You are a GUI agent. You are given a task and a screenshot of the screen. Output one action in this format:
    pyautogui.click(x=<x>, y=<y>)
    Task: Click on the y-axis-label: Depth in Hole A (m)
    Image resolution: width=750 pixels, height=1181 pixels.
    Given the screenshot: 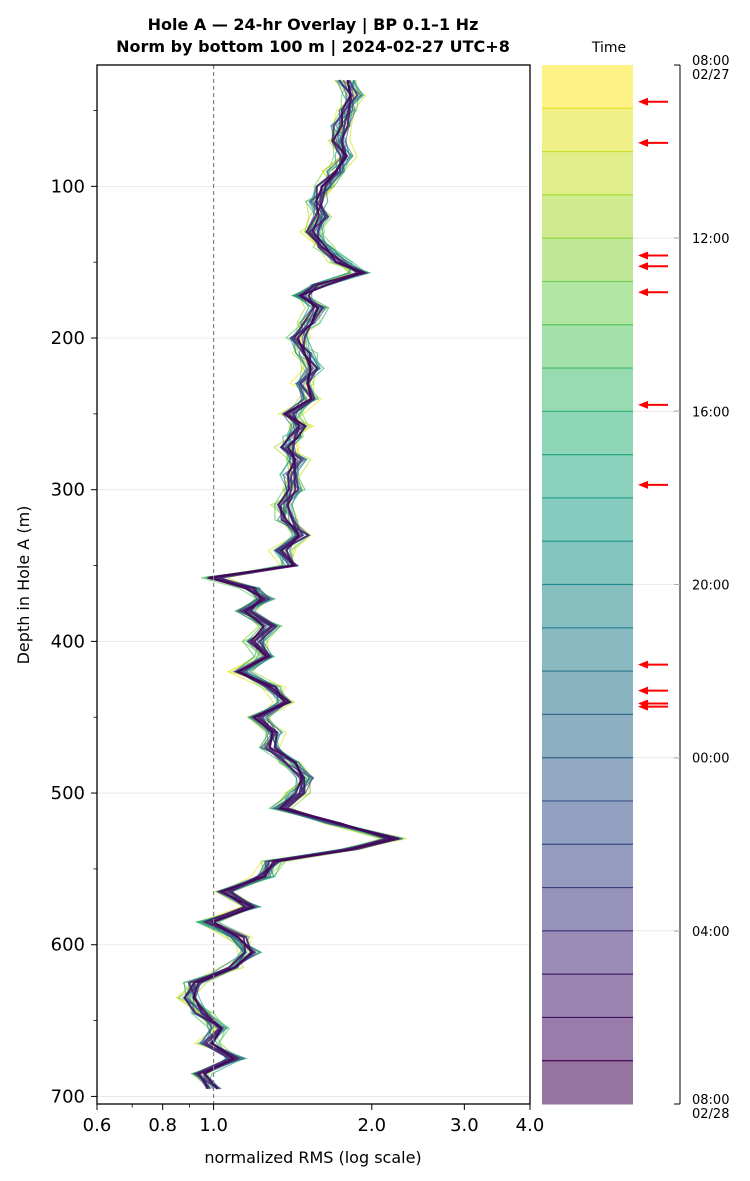 What is the action you would take?
    pyautogui.click(x=23, y=585)
    